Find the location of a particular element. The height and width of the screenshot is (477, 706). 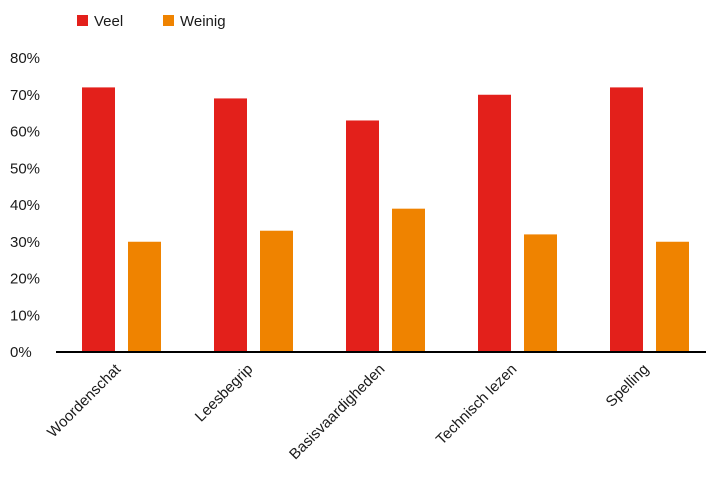

y-tick-label: 80% is located at coordinates (25, 58).